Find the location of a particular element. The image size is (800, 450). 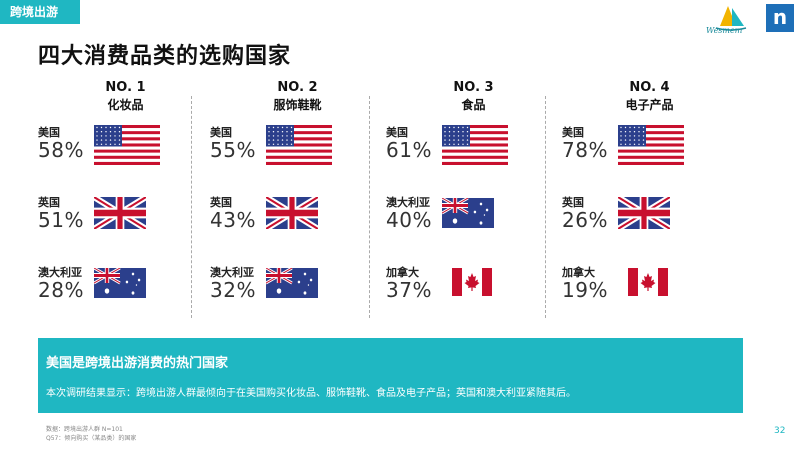

country-row: 澳大利亚 40% is located at coordinates (473, 221).